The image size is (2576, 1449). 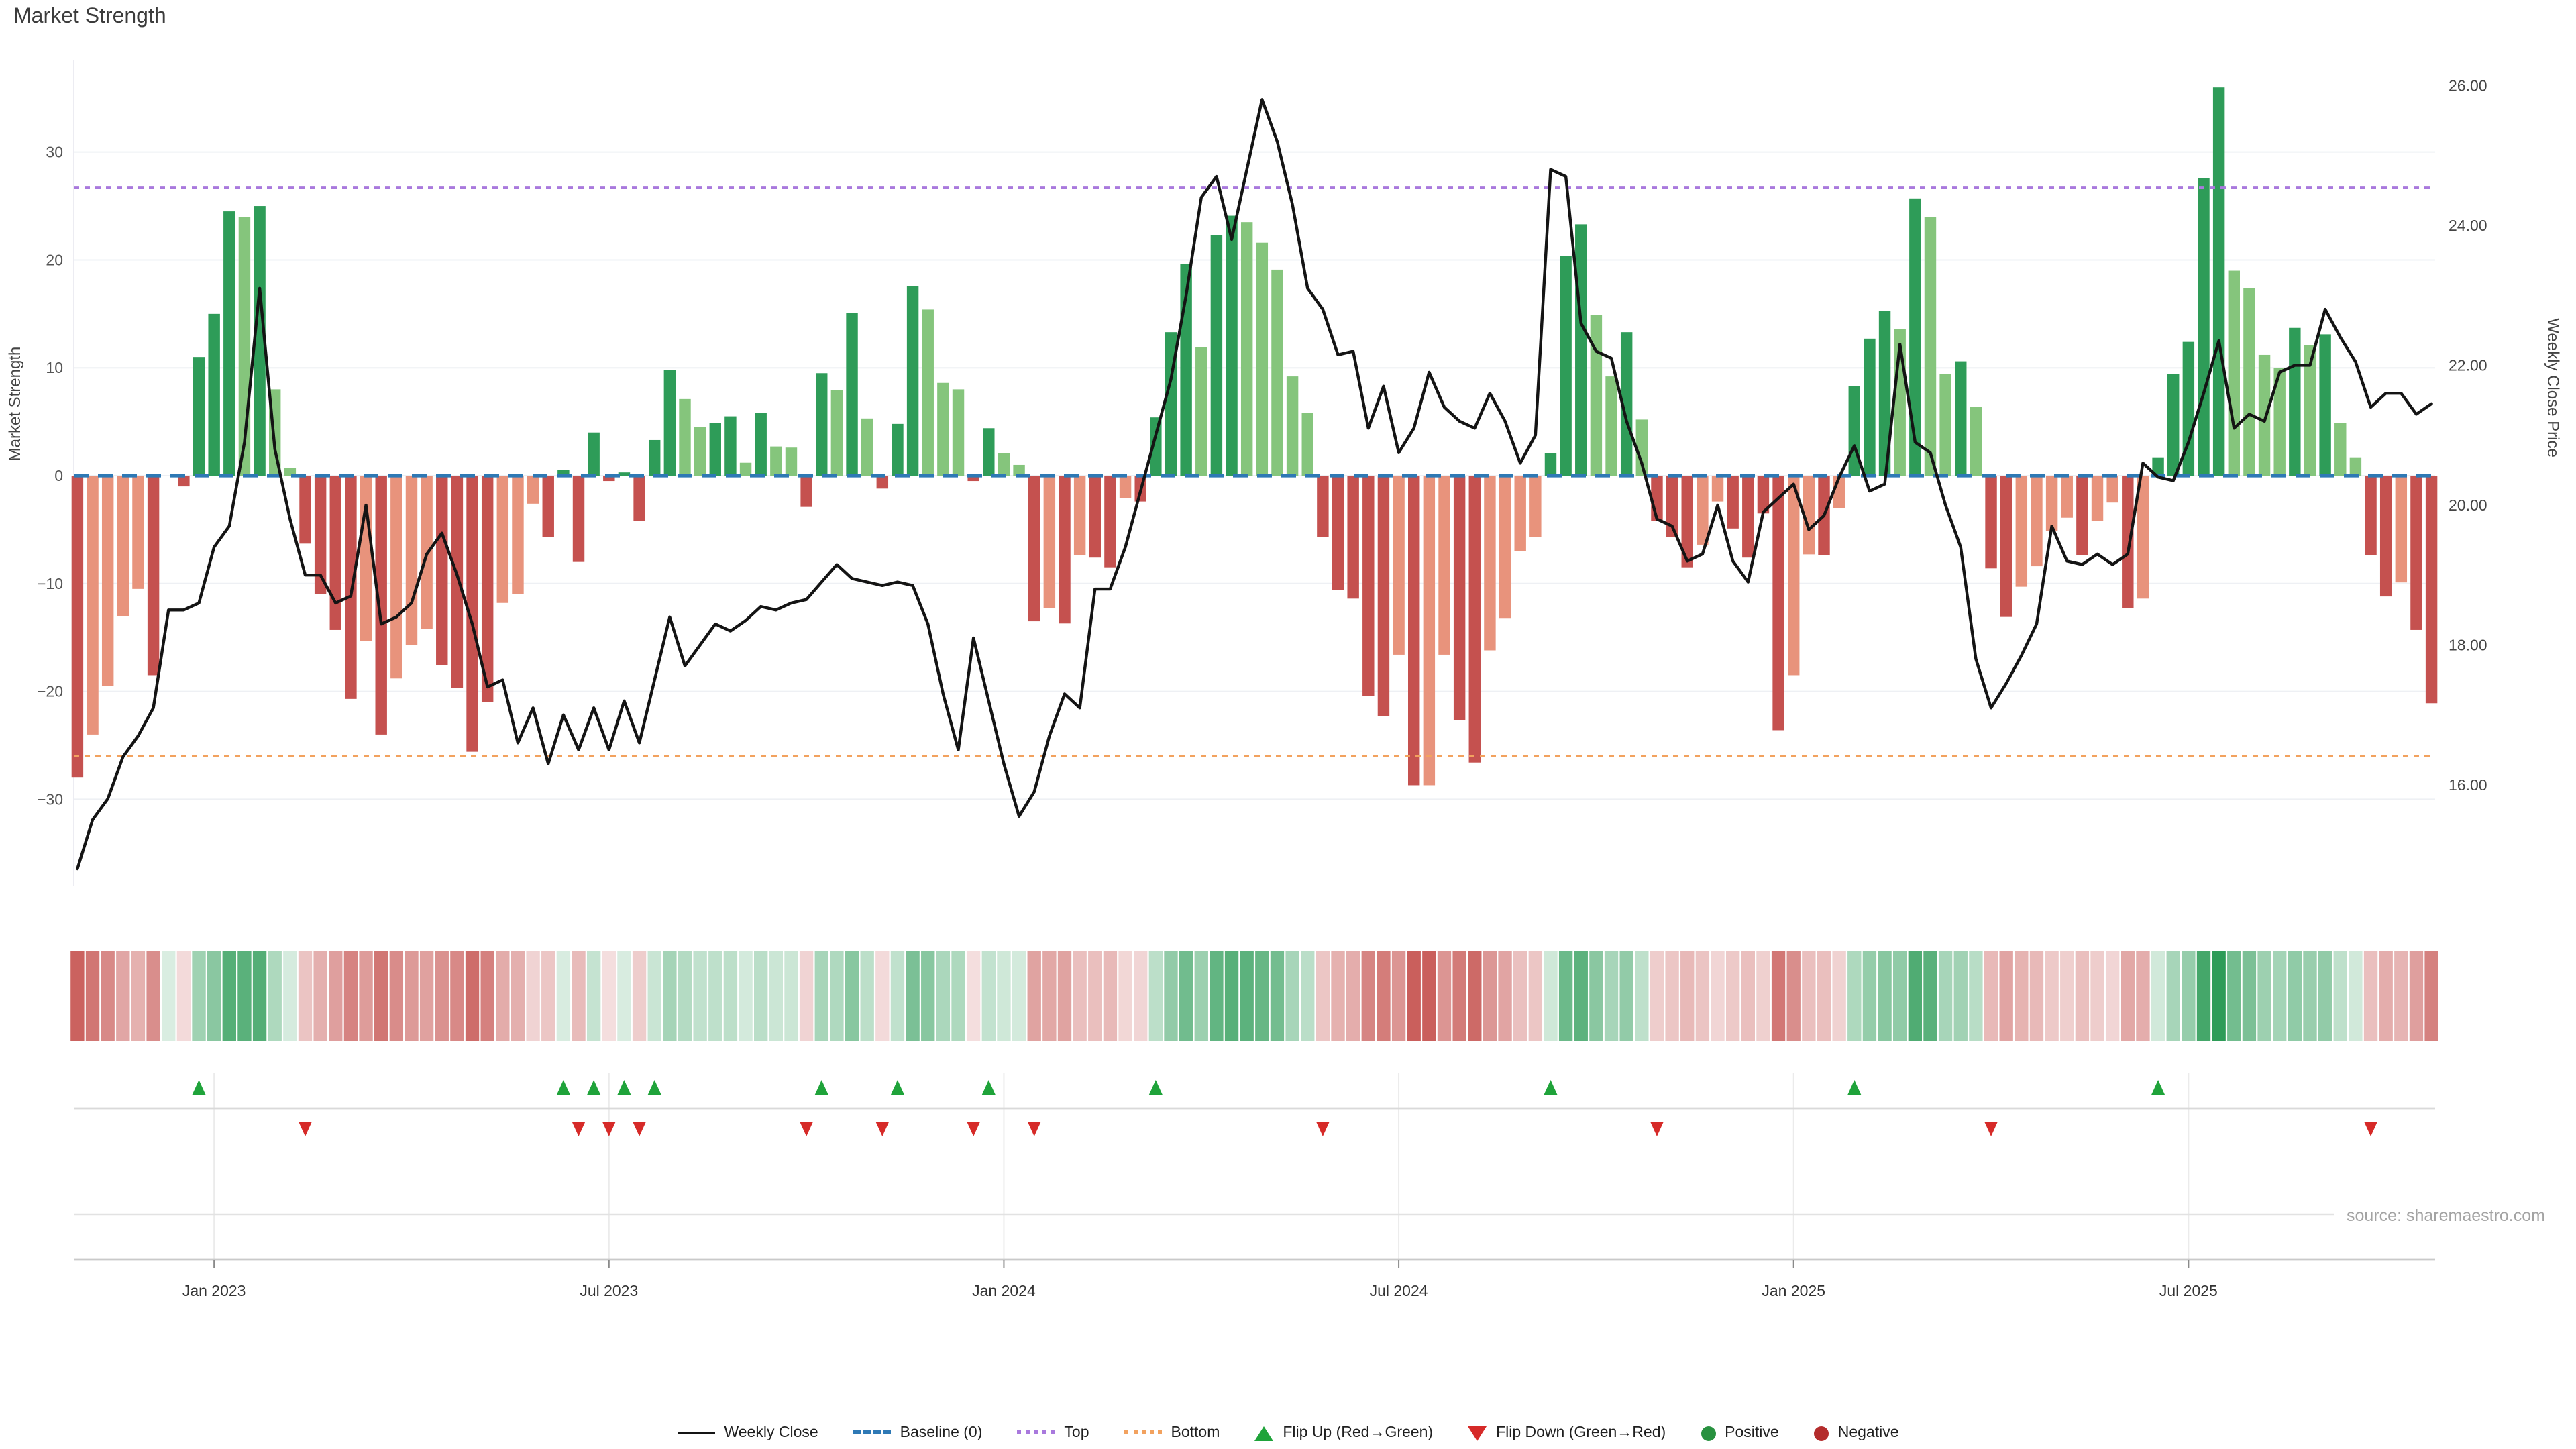 I want to click on negative-dot-icon, so click(x=1821, y=1433).